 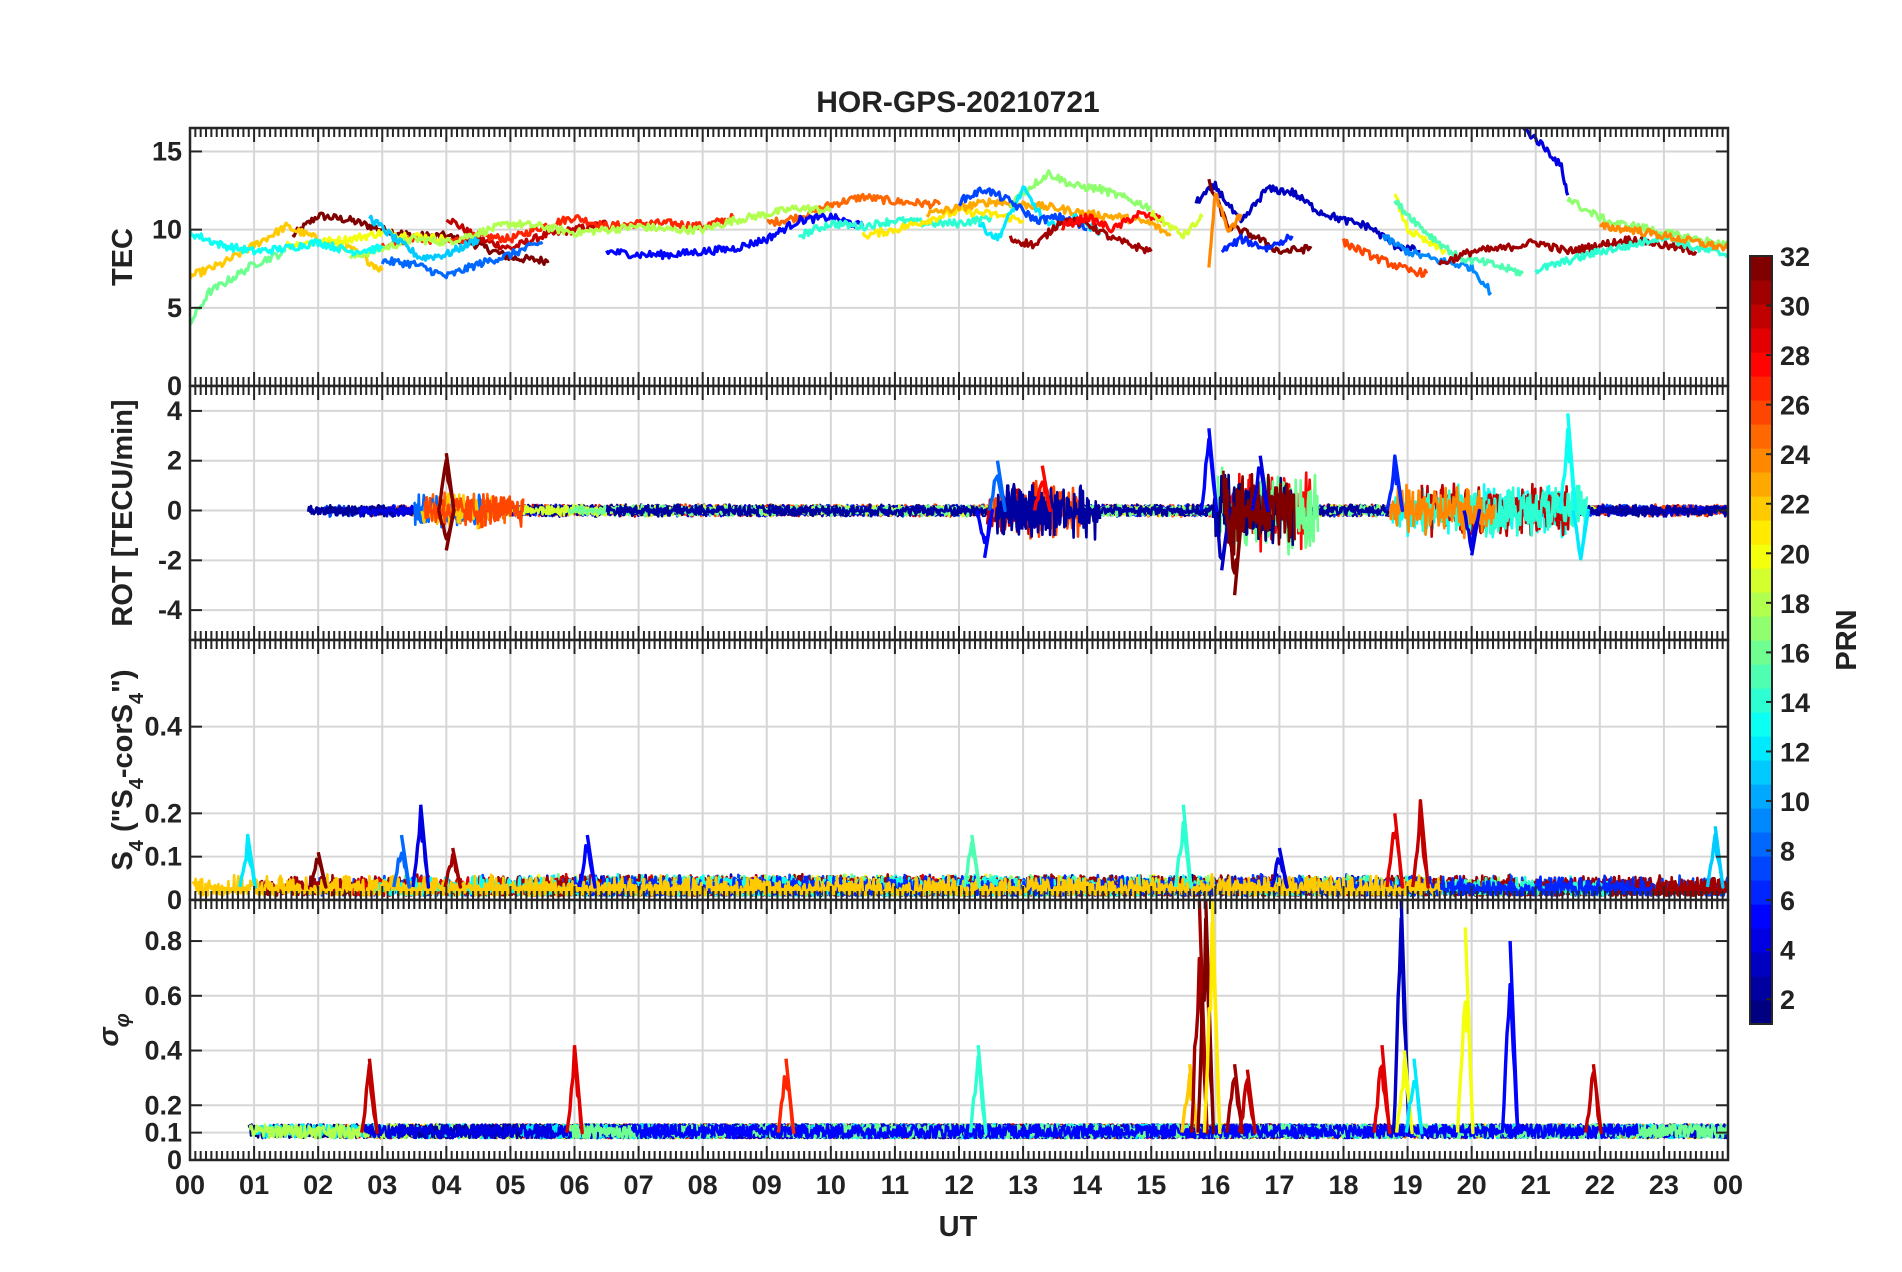 I want to click on s4-data, so click(x=959, y=848).